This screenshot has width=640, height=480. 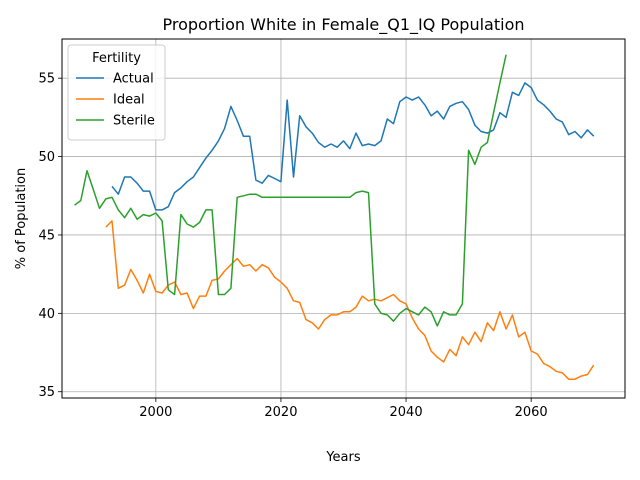 I want to click on legend-box, so click(x=116, y=92).